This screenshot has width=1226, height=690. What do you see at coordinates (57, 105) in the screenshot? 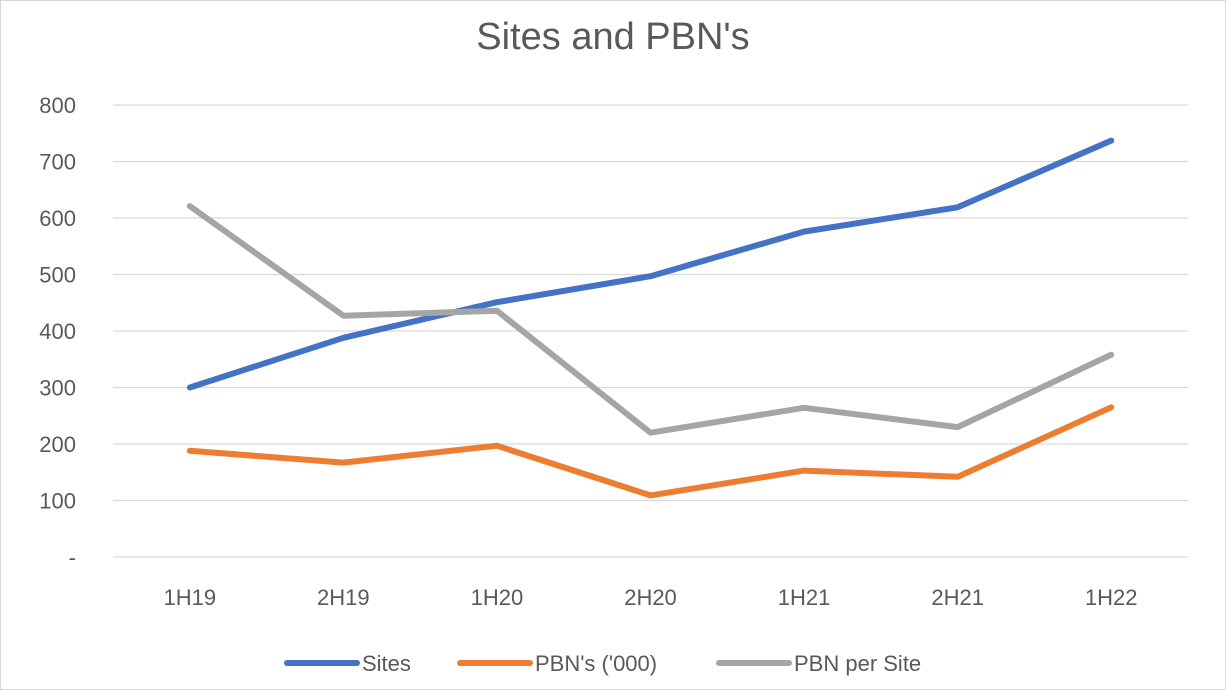
I see `y-tick-label: 800` at bounding box center [57, 105].